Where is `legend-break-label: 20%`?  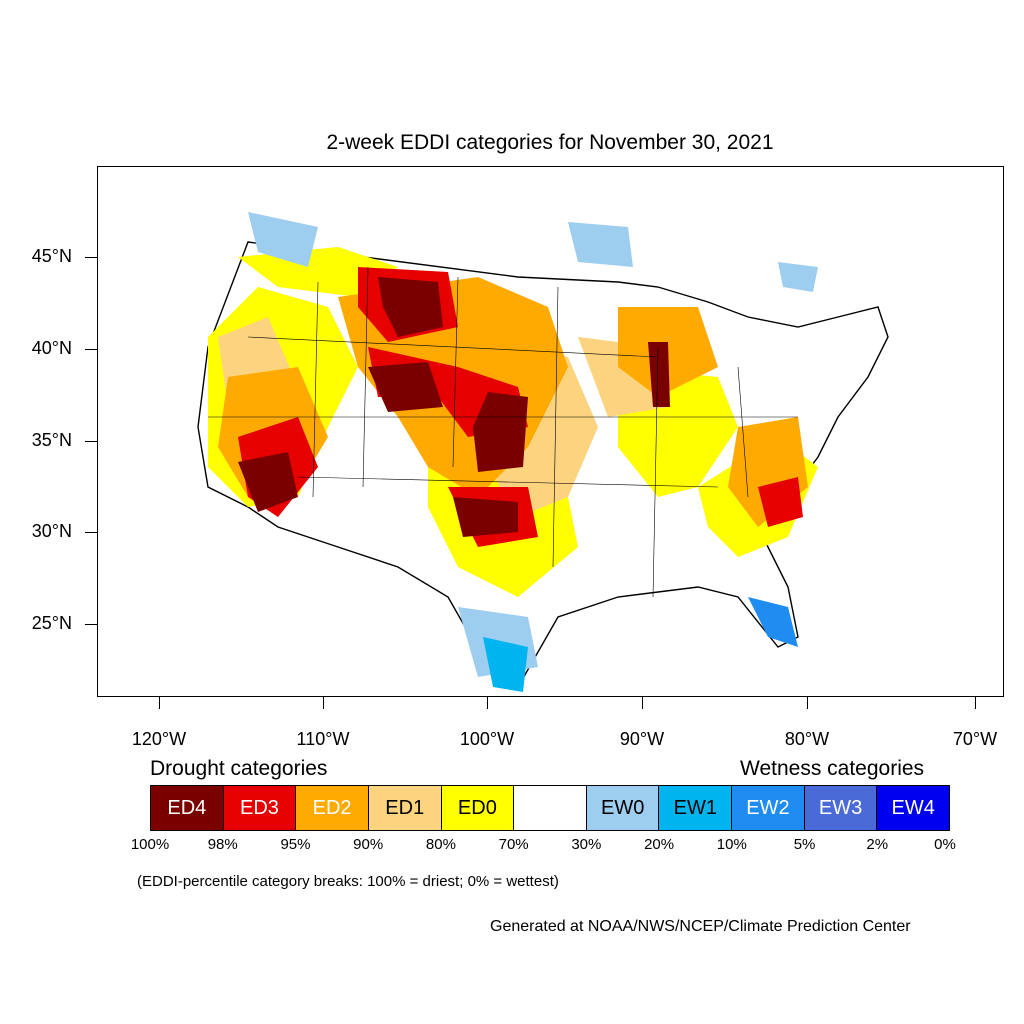 legend-break-label: 20% is located at coordinates (659, 844).